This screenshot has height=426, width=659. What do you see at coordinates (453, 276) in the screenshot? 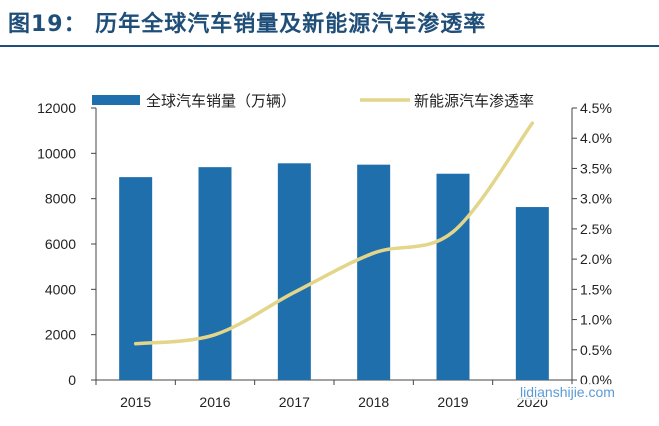
I see `bar-2019` at bounding box center [453, 276].